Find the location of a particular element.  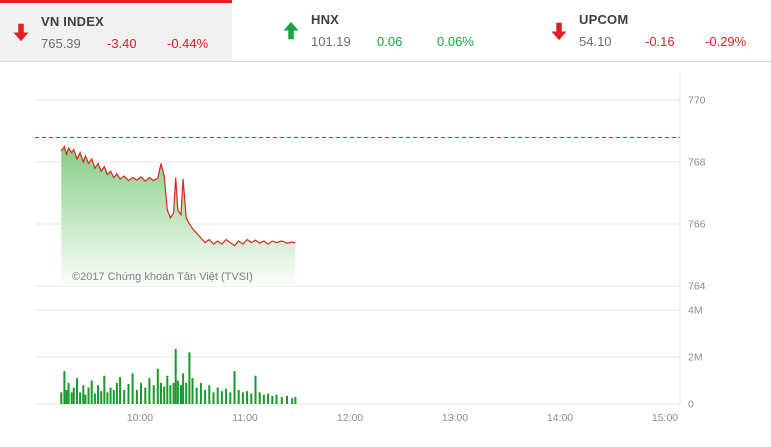

index-value: 765.39 is located at coordinates (61, 43).